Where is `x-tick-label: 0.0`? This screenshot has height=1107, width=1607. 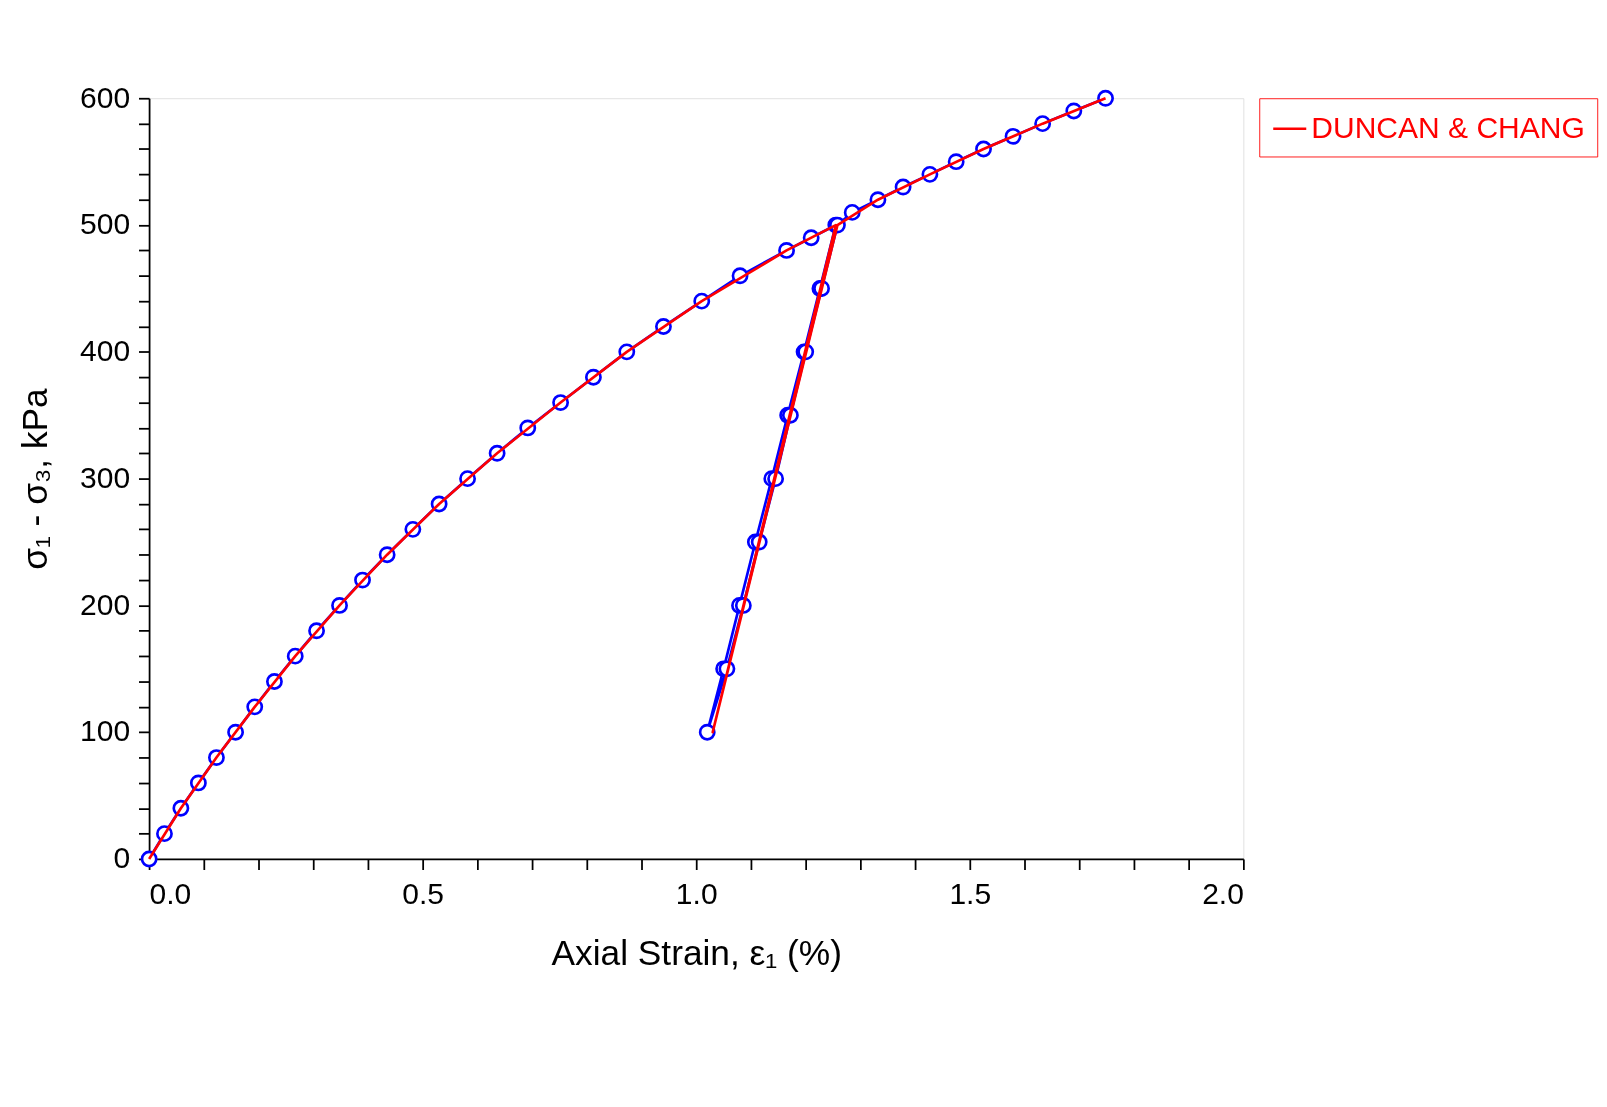
x-tick-label: 0.0 is located at coordinates (170, 894).